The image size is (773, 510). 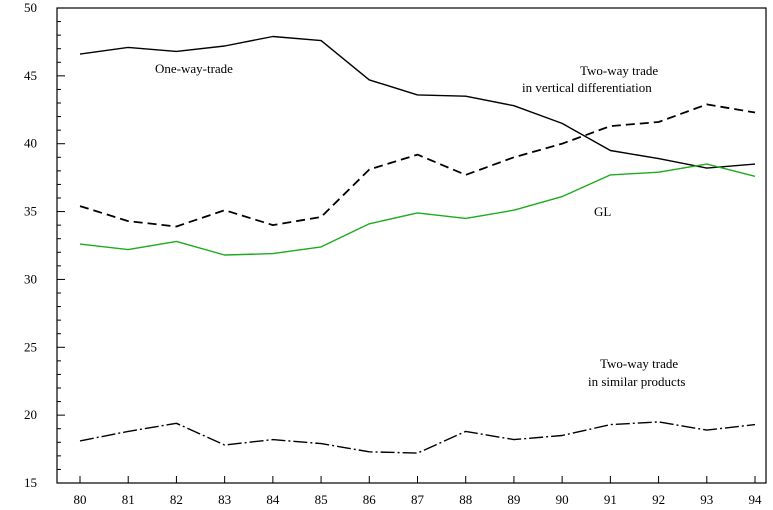 What do you see at coordinates (610, 499) in the screenshot?
I see `x-tick-label: 91` at bounding box center [610, 499].